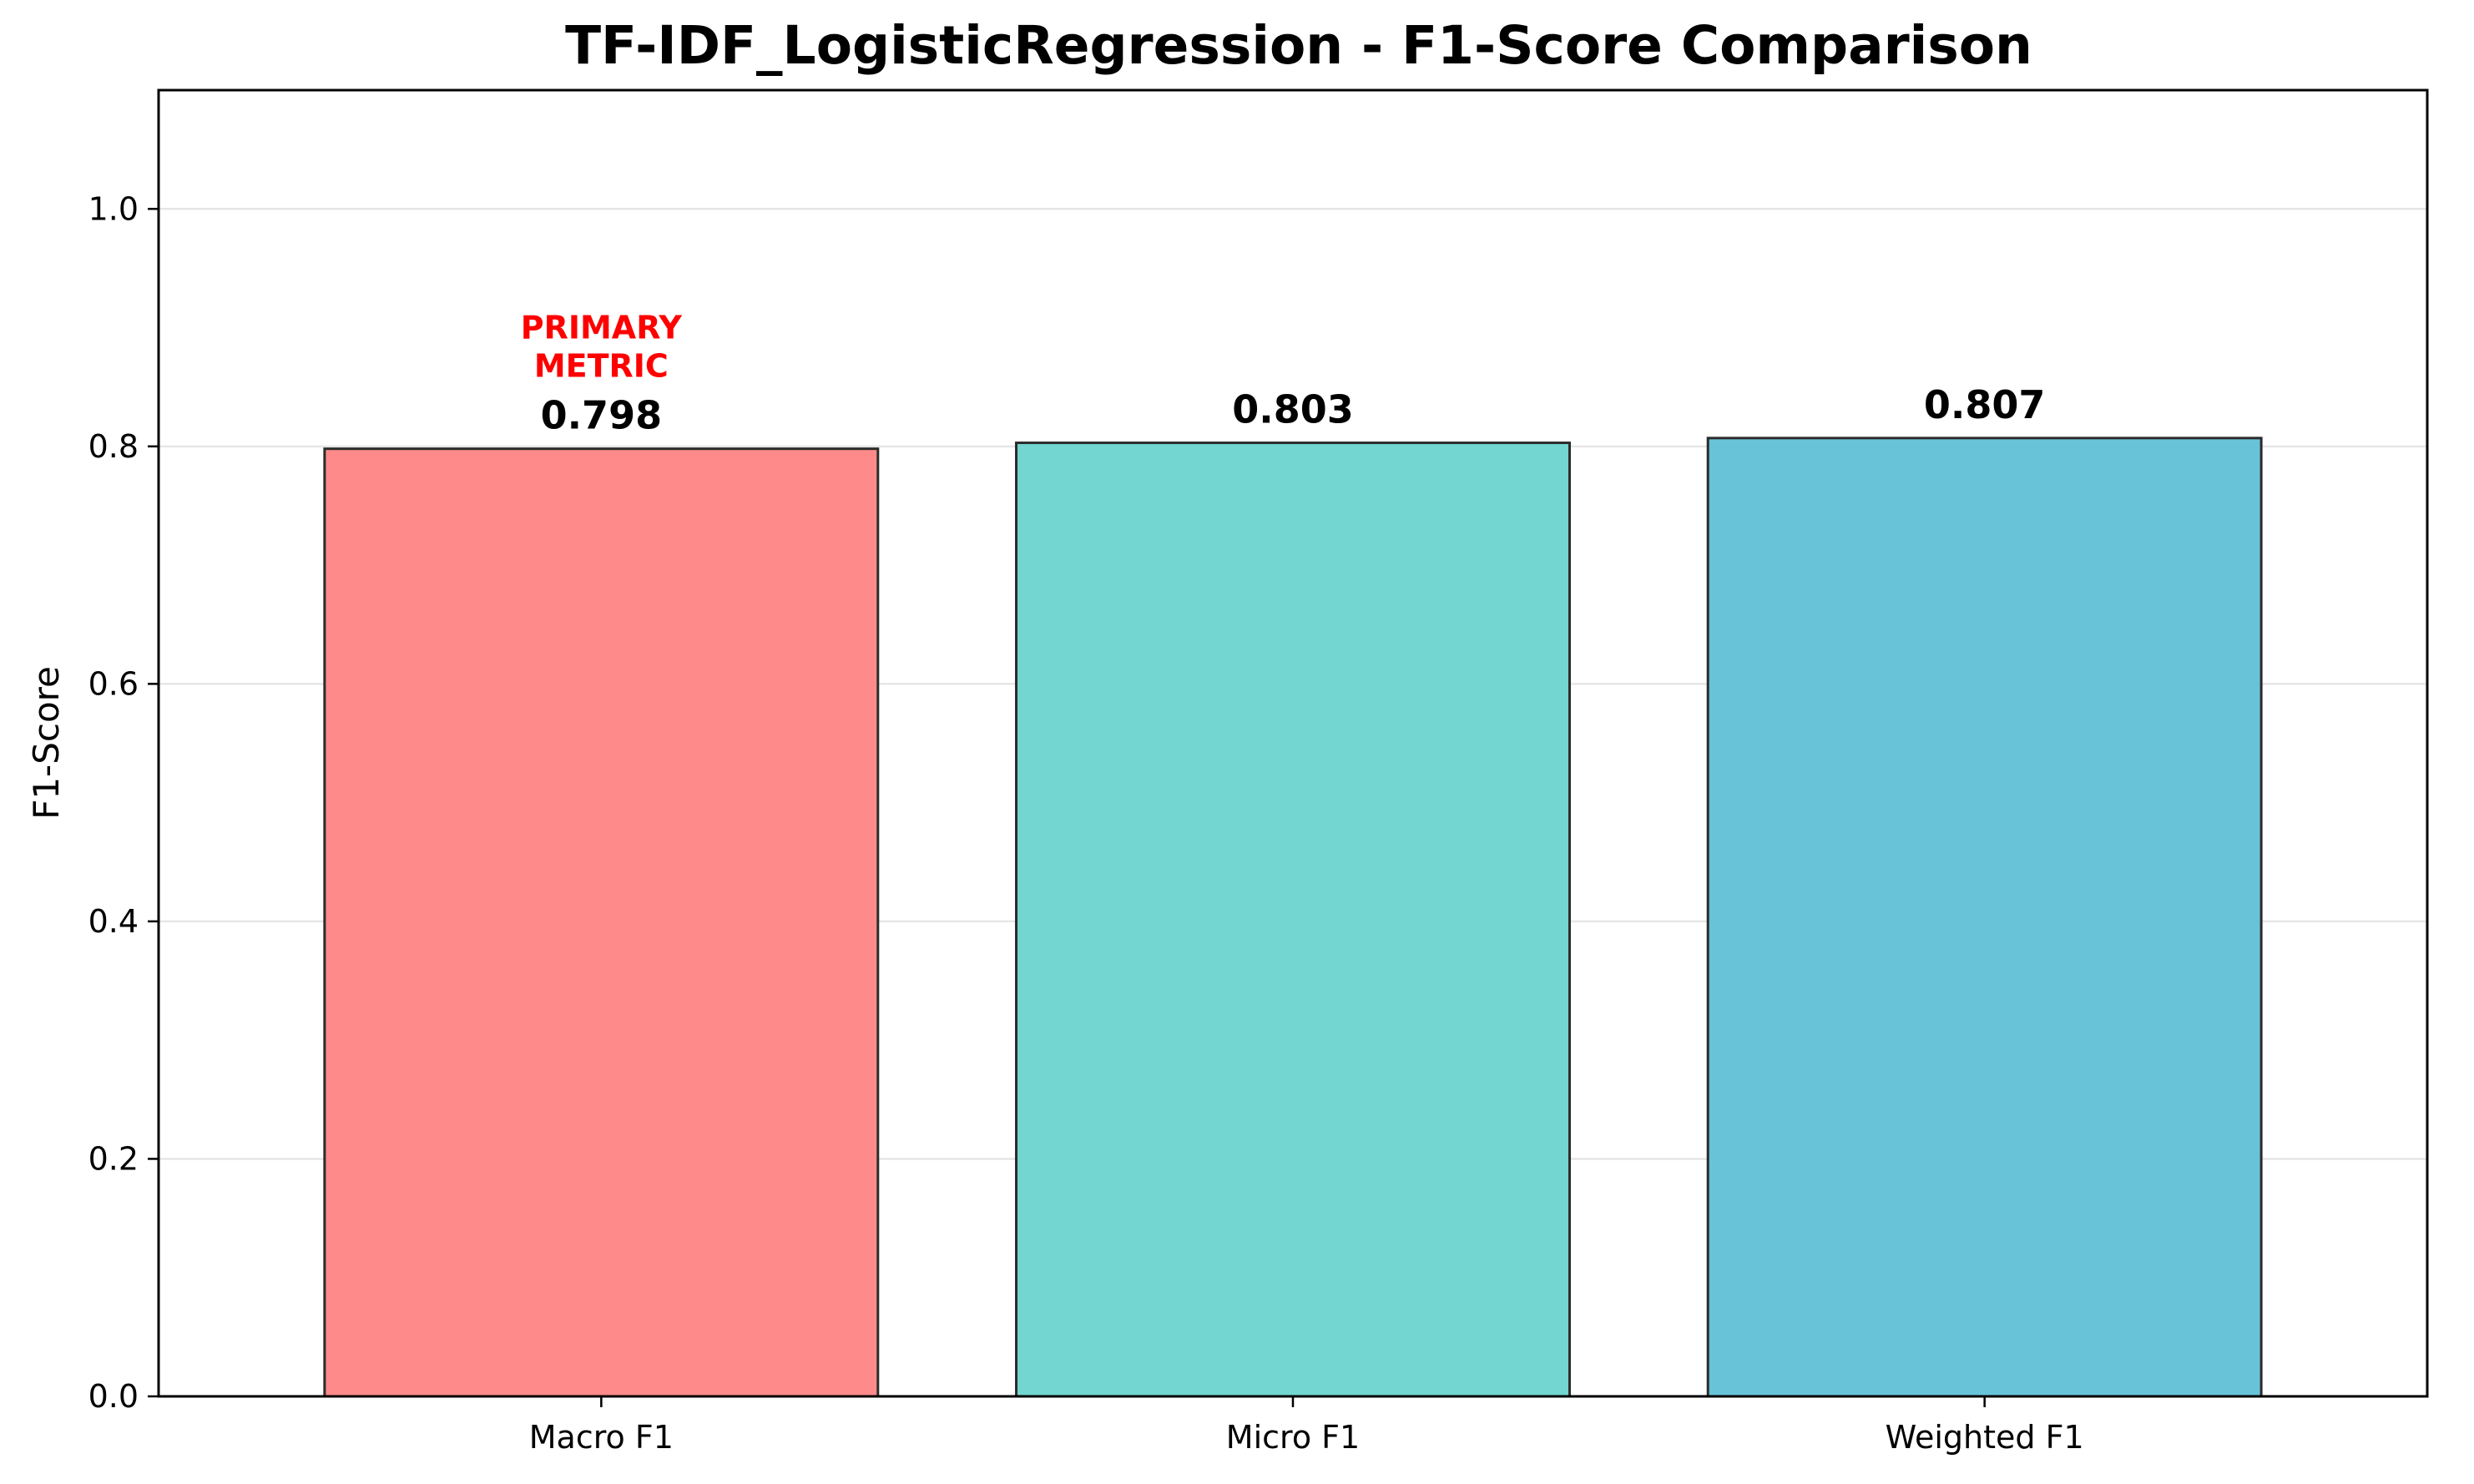 The width and height of the screenshot is (2474, 1484). Describe the element at coordinates (602, 415) in the screenshot. I see `bar-value-label: 0.798` at that location.